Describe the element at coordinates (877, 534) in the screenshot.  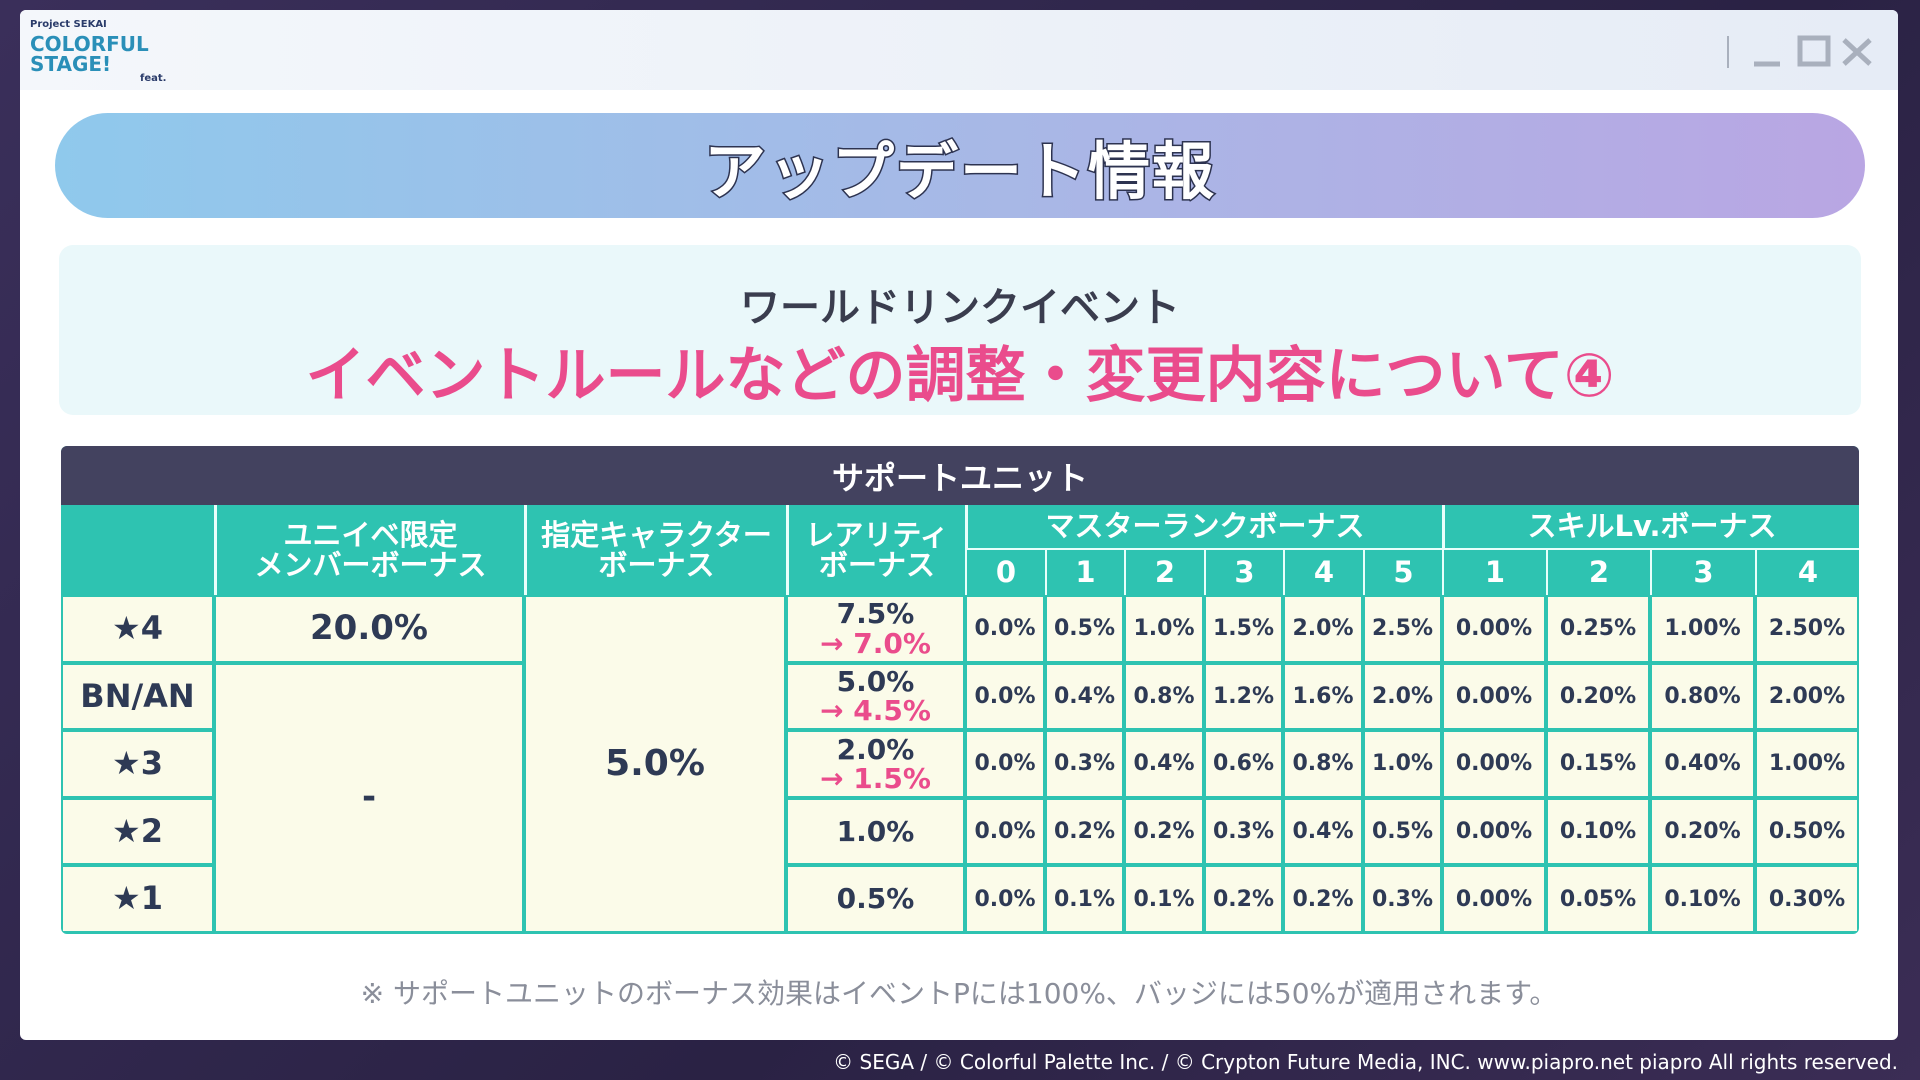
I see `header-line: レアリティ` at that location.